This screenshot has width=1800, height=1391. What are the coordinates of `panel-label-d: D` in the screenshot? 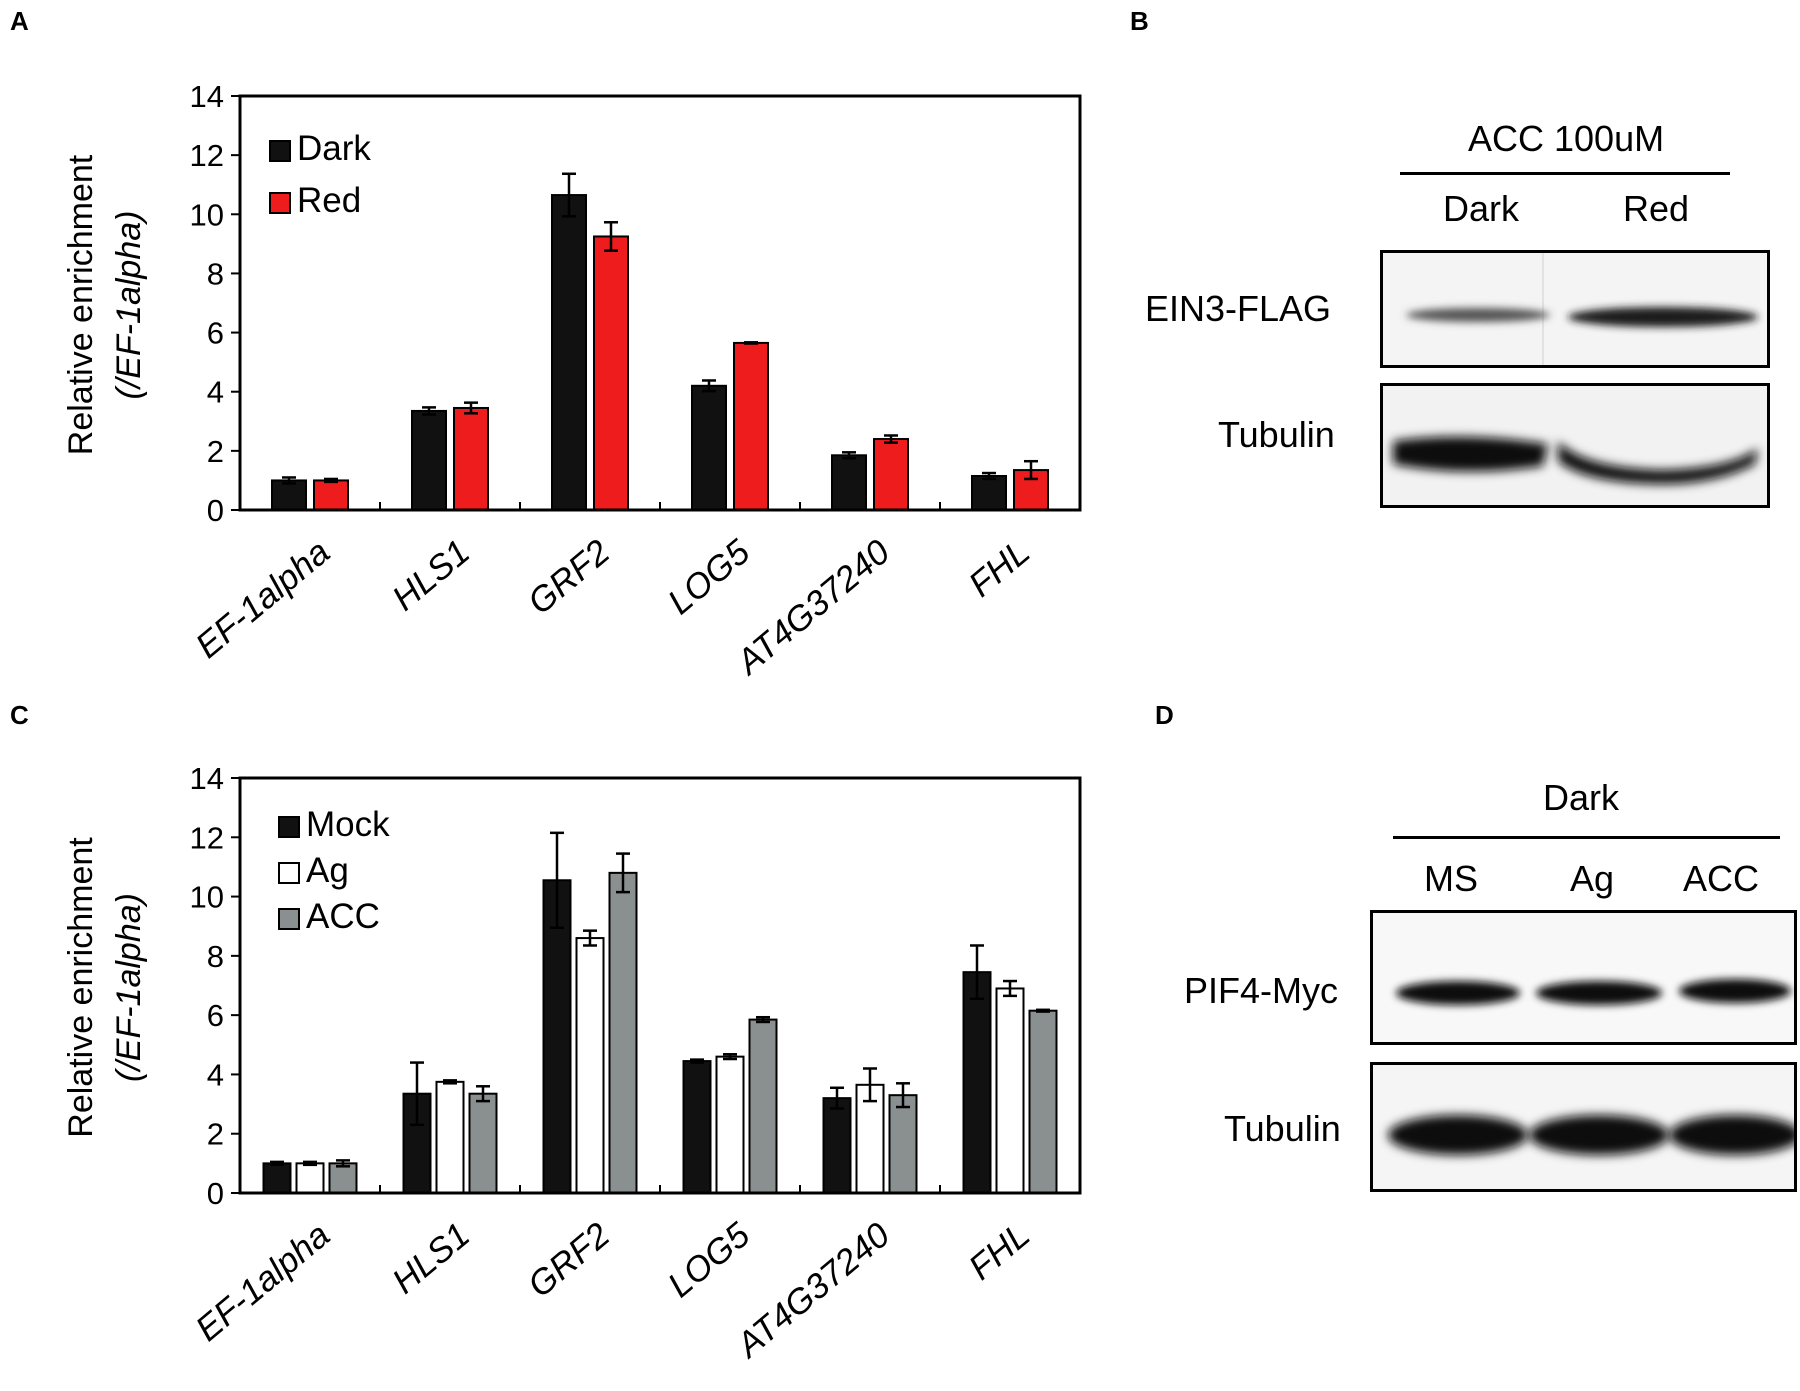 It's located at (1164, 715).